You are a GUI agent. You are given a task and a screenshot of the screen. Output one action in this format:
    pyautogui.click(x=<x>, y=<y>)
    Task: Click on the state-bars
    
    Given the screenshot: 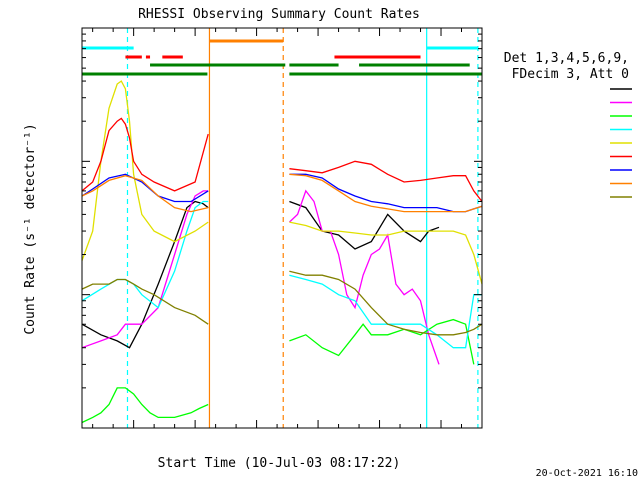 What is the action you would take?
    pyautogui.click(x=282, y=57)
    